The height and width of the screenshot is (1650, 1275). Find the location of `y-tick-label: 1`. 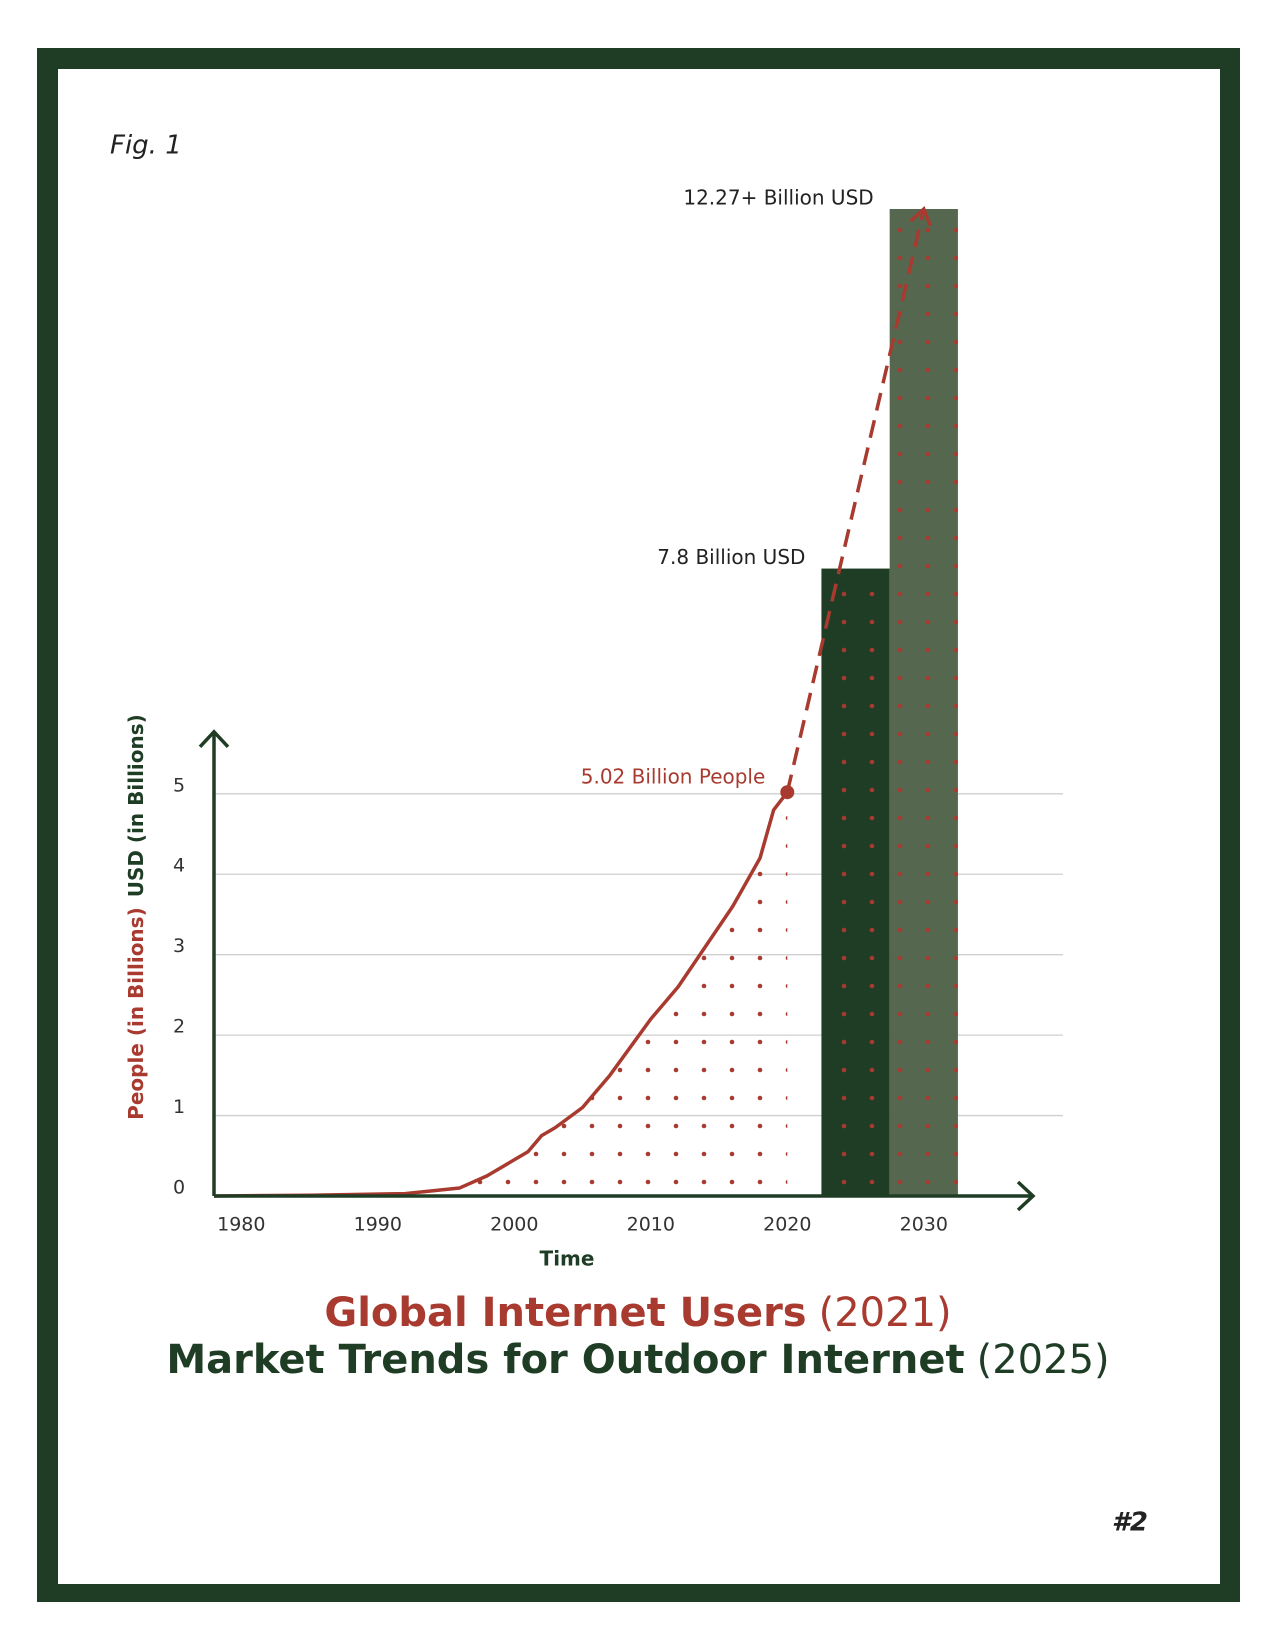

y-tick-label: 1 is located at coordinates (179, 1107).